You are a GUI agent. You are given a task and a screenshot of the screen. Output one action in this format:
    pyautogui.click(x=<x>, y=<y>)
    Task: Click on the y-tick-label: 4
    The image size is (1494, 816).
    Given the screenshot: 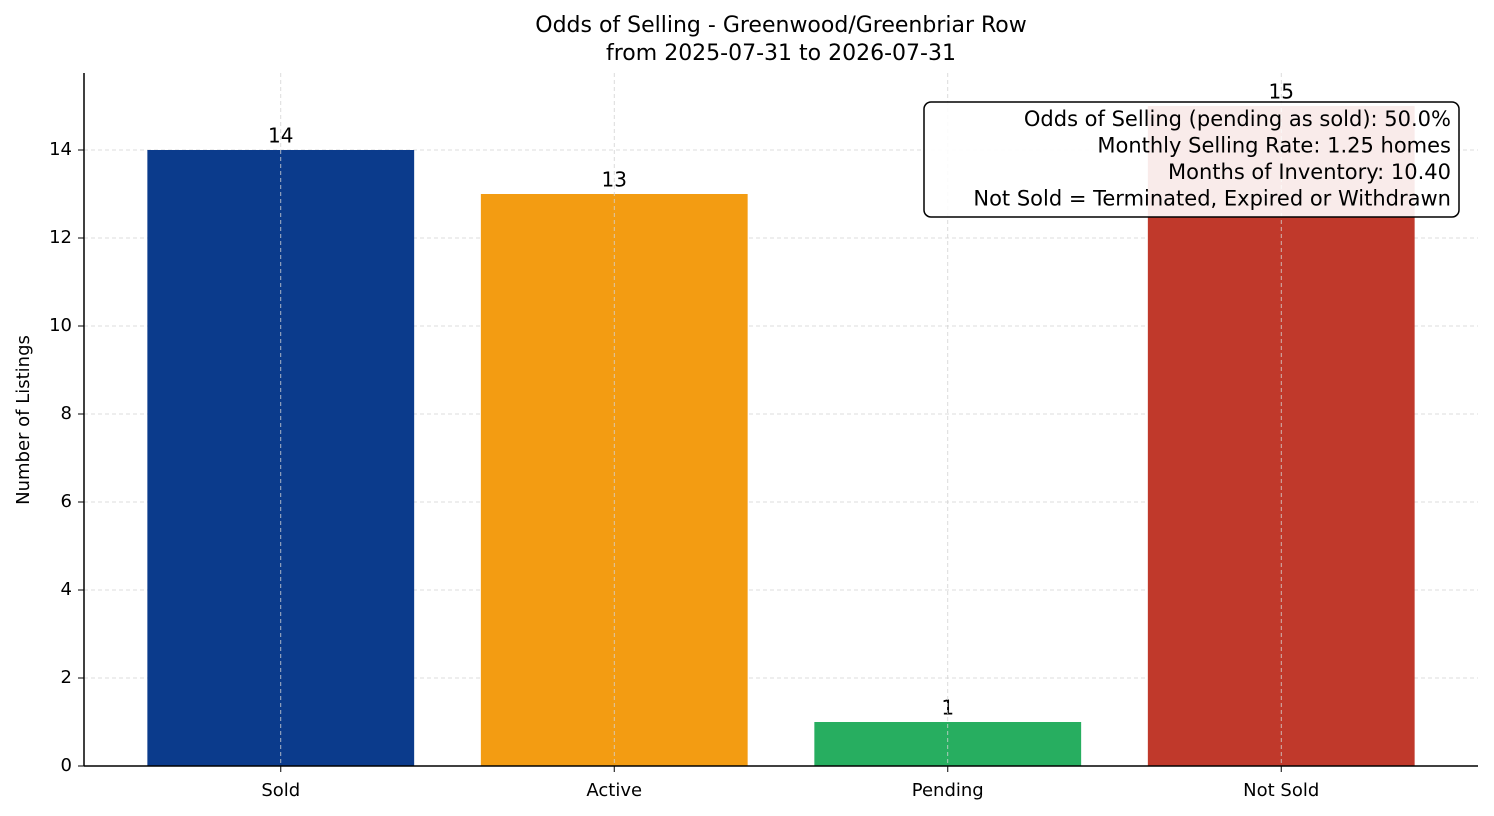 What is the action you would take?
    pyautogui.click(x=66, y=589)
    